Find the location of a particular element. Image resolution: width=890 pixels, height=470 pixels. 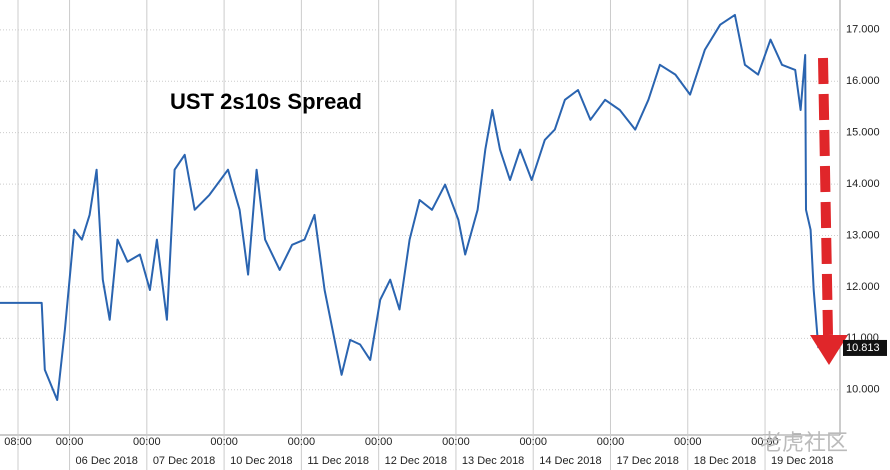

last-value-label: 10.813 is located at coordinates (863, 348).